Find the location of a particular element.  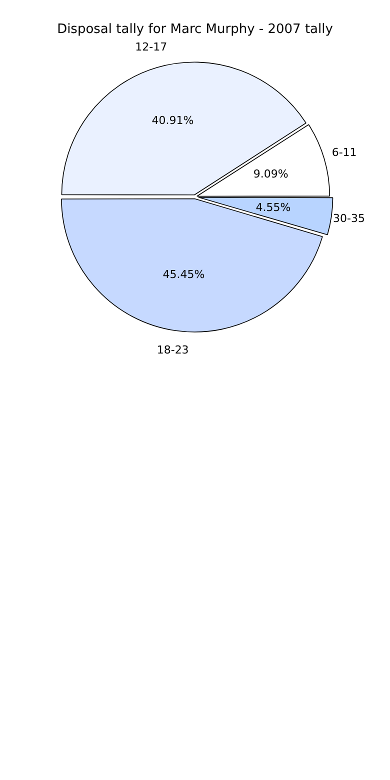

slice-label: 30-35 is located at coordinates (349, 218).